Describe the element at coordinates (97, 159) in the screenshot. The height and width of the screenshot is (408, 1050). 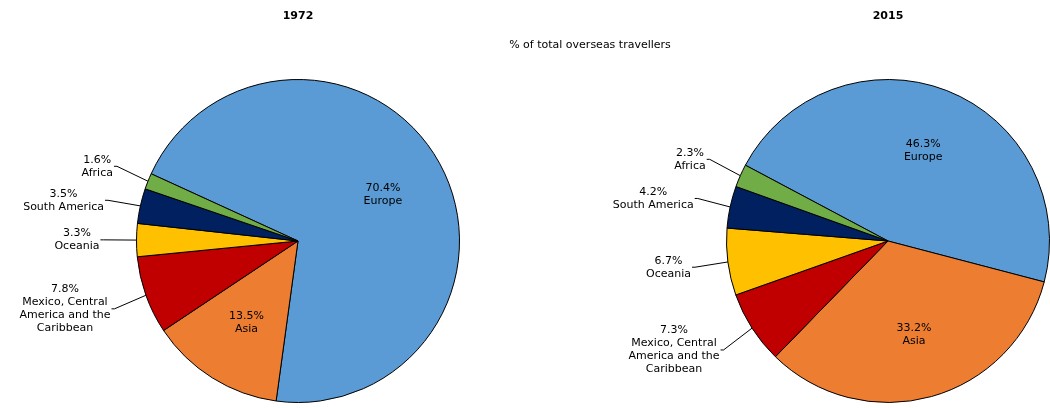
I see `data-label: 1.6%` at that location.